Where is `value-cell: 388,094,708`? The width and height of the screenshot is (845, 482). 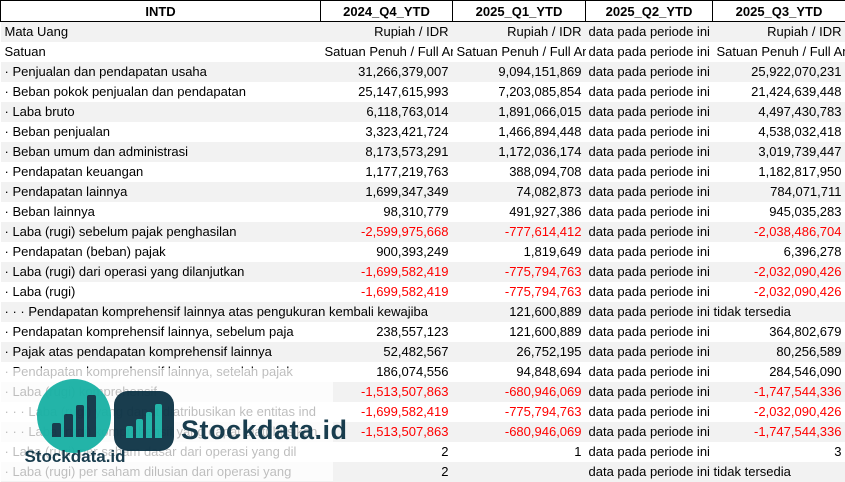 value-cell: 388,094,708 is located at coordinates (519, 172).